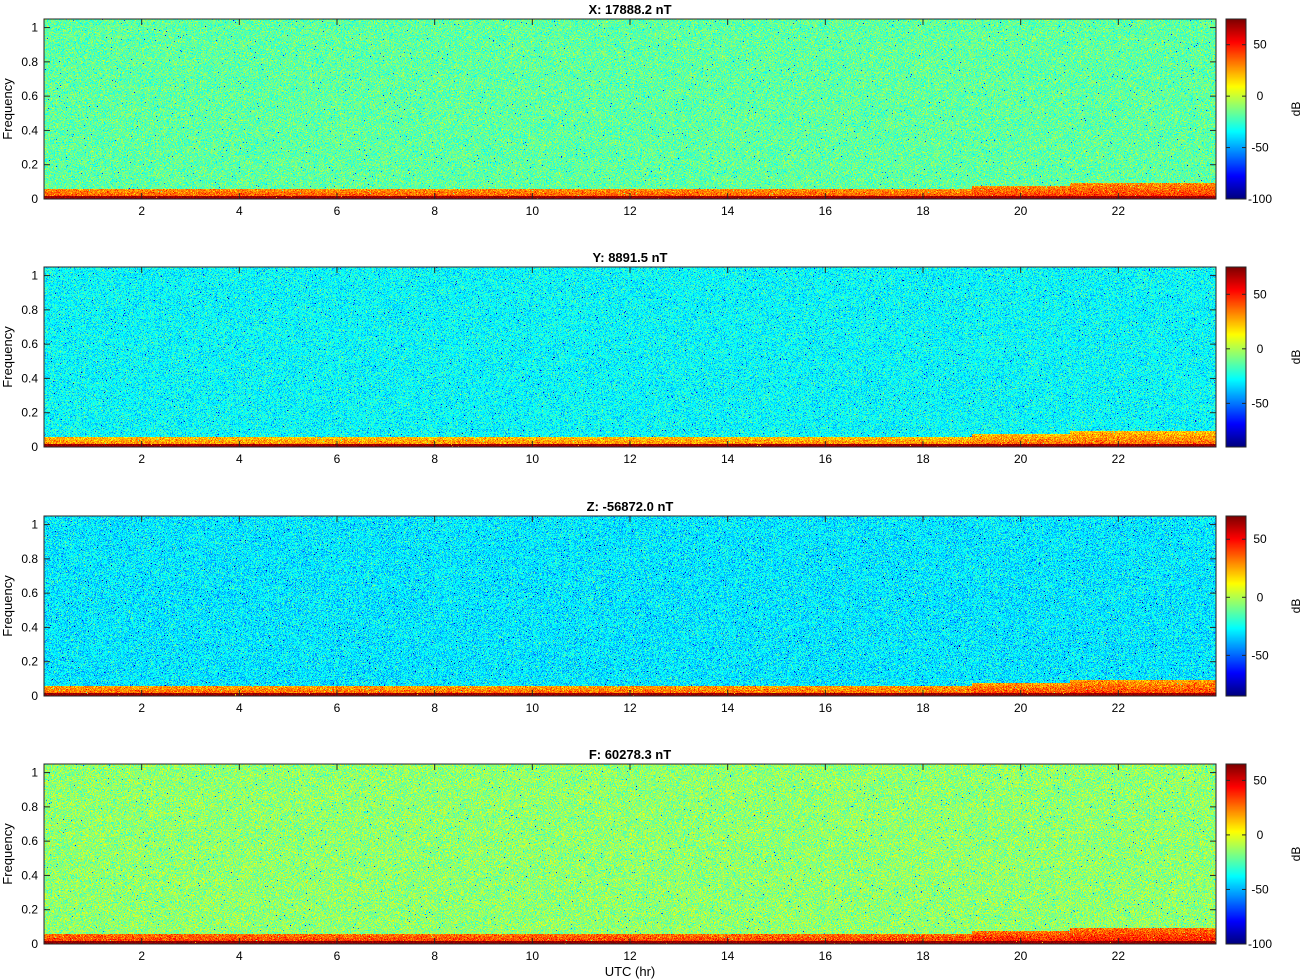 The height and width of the screenshot is (980, 1305). I want to click on colorbar-gradient-y, so click(1236, 357).